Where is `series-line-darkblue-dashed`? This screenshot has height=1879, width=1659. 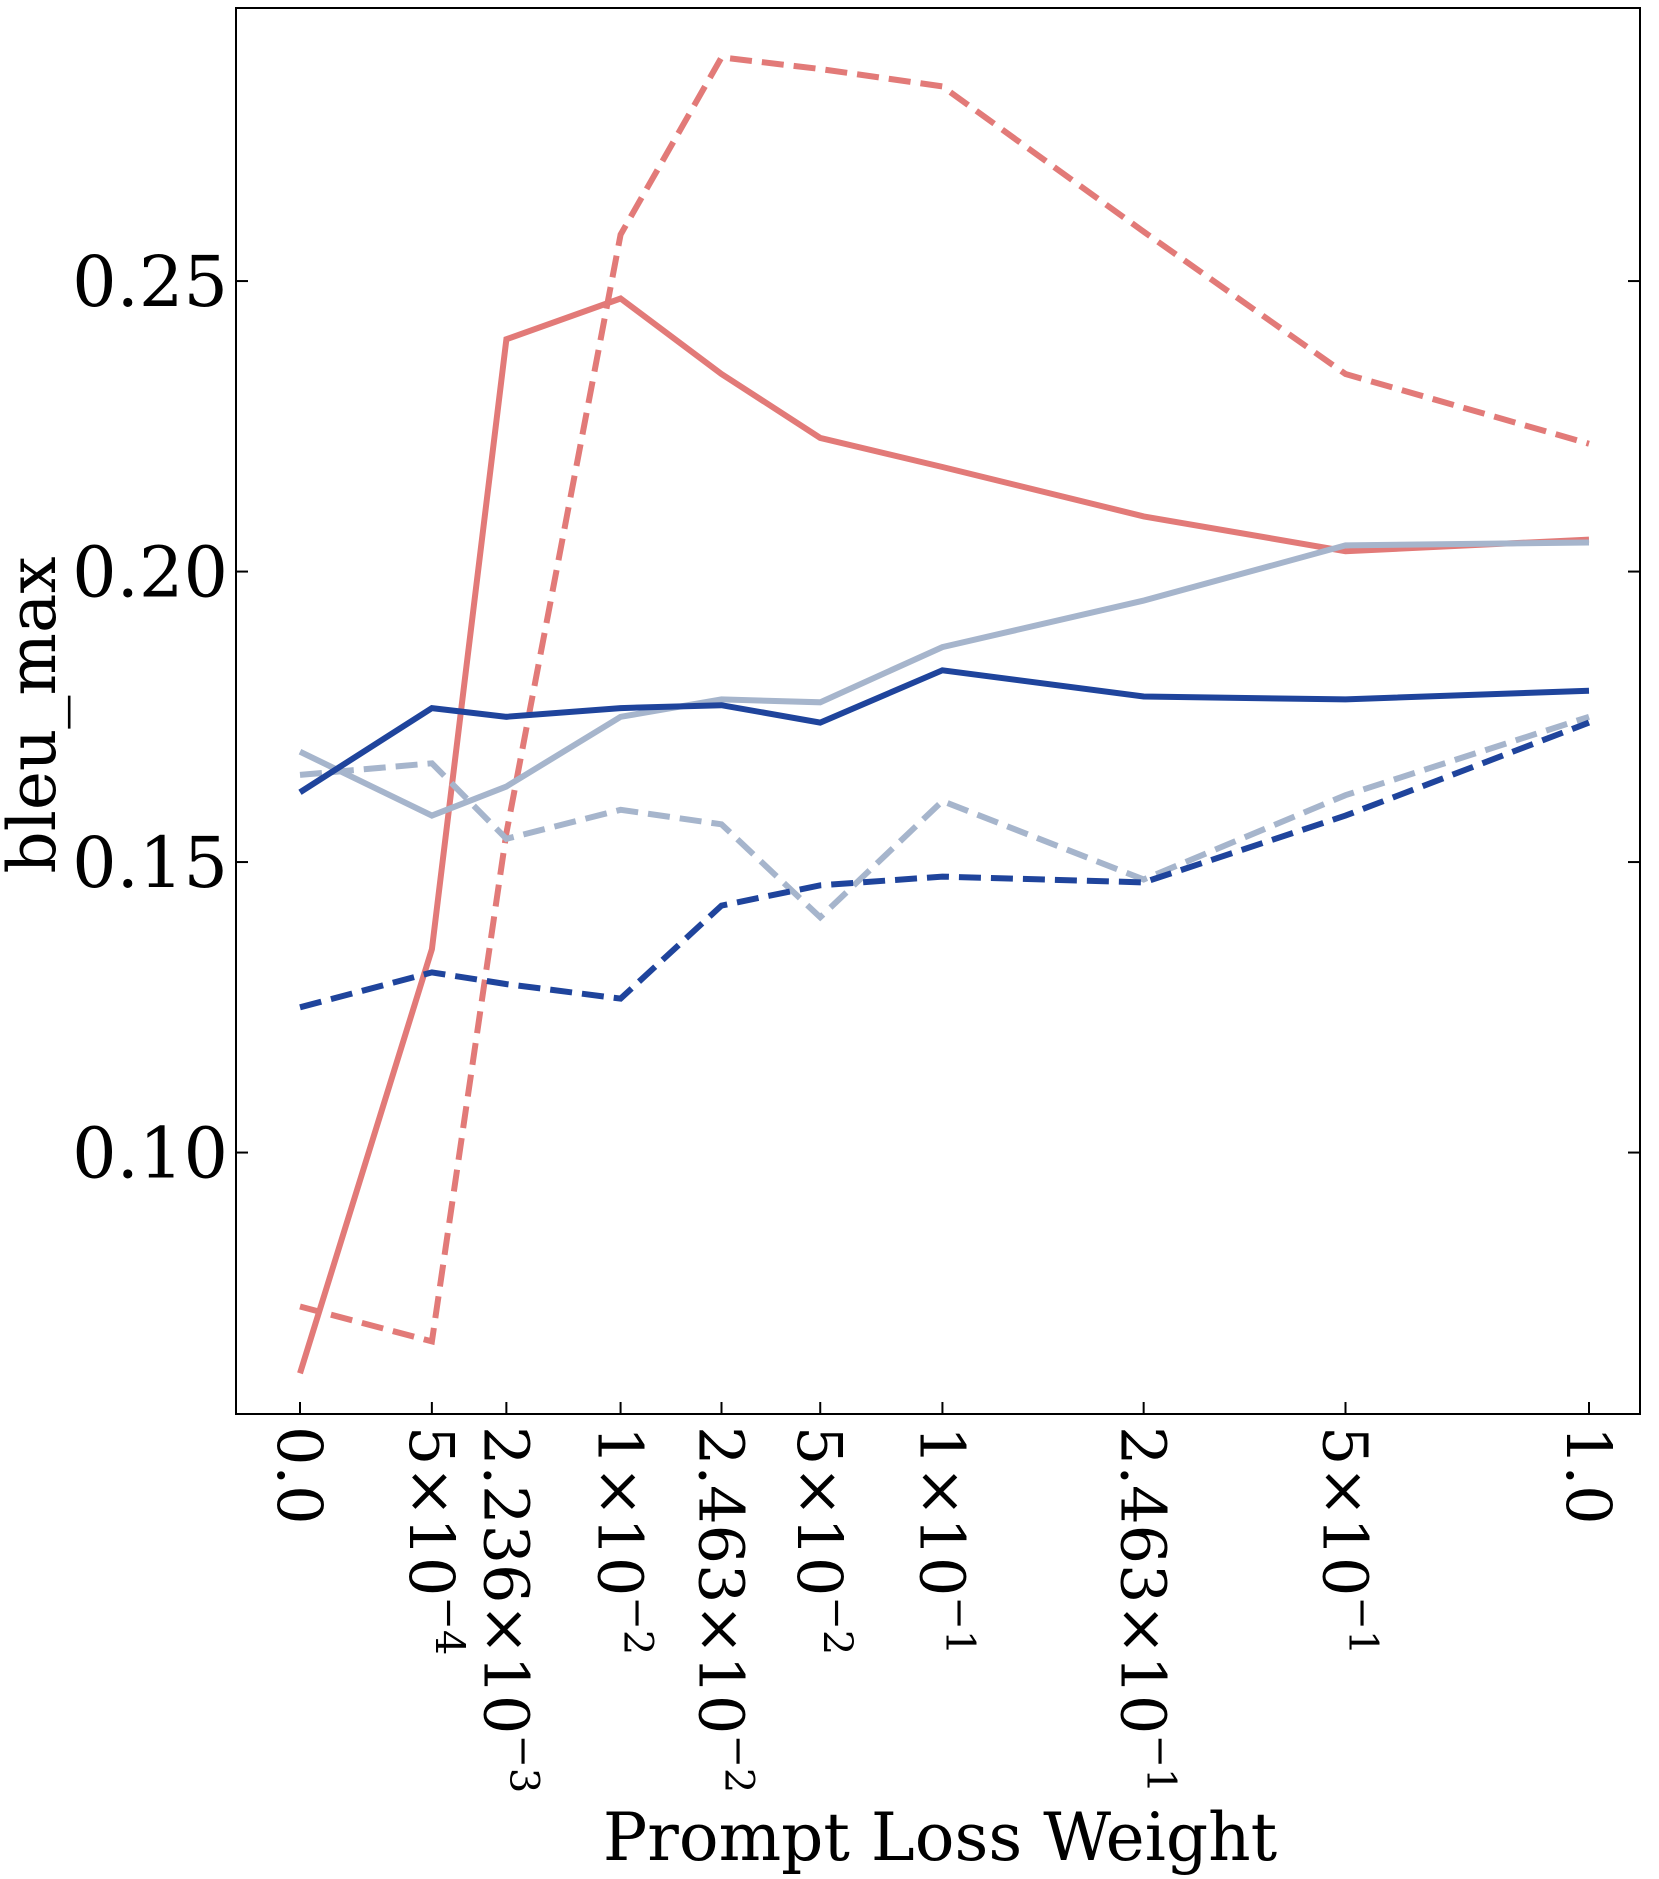
series-line-darkblue-dashed is located at coordinates (945, 865).